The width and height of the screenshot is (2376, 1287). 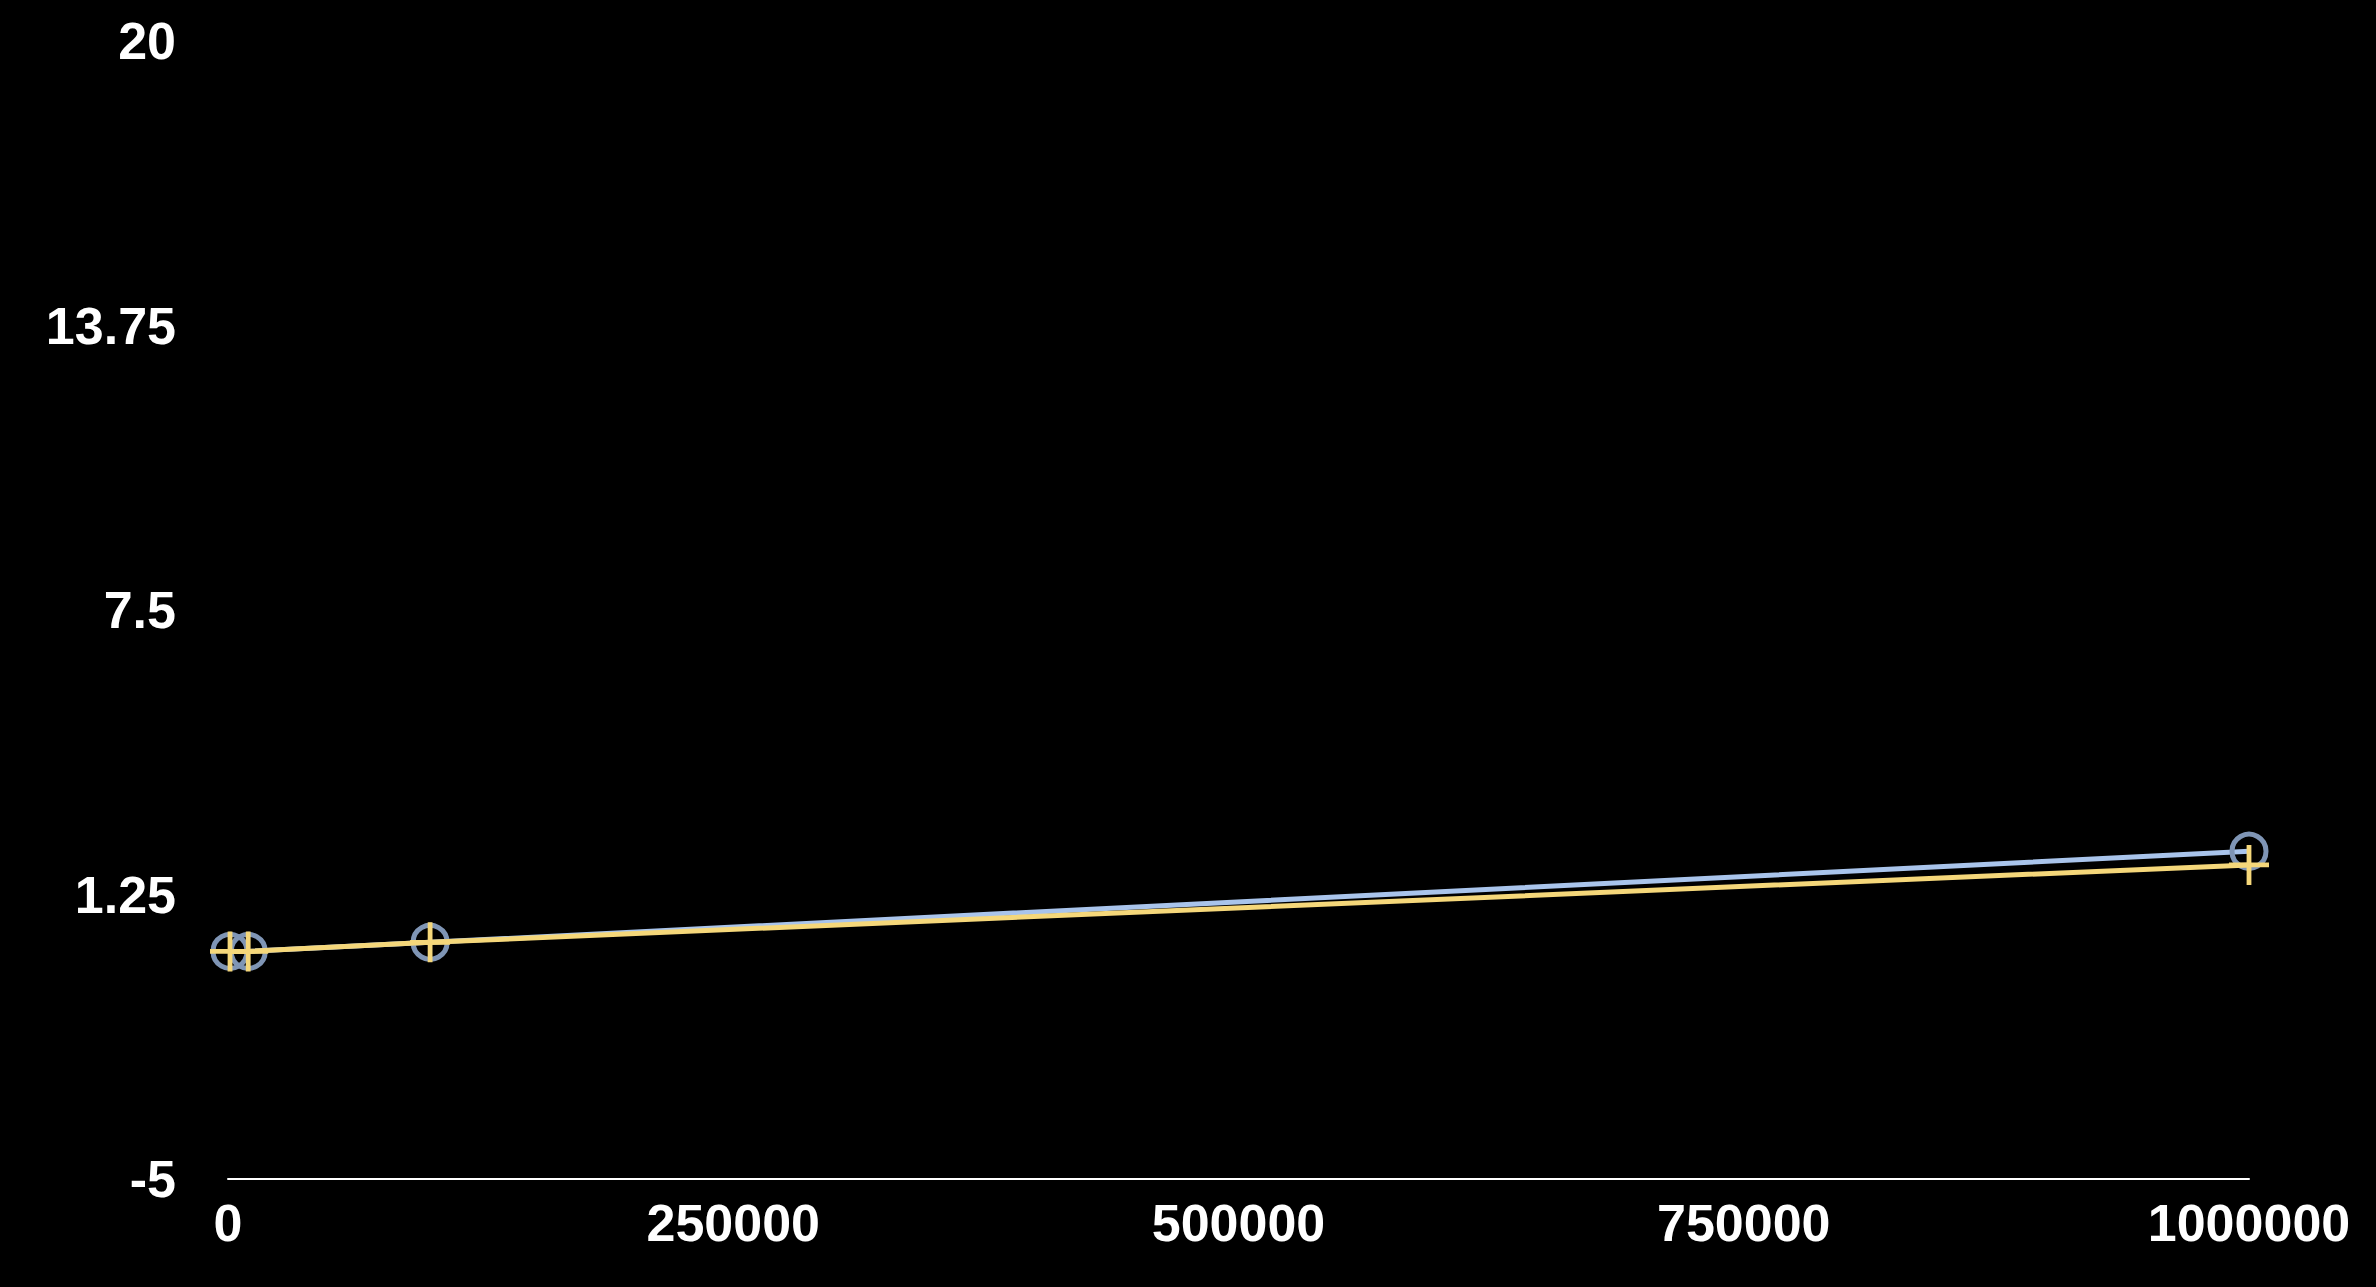 I want to click on y-tick-label: 7.5, so click(x=139, y=610).